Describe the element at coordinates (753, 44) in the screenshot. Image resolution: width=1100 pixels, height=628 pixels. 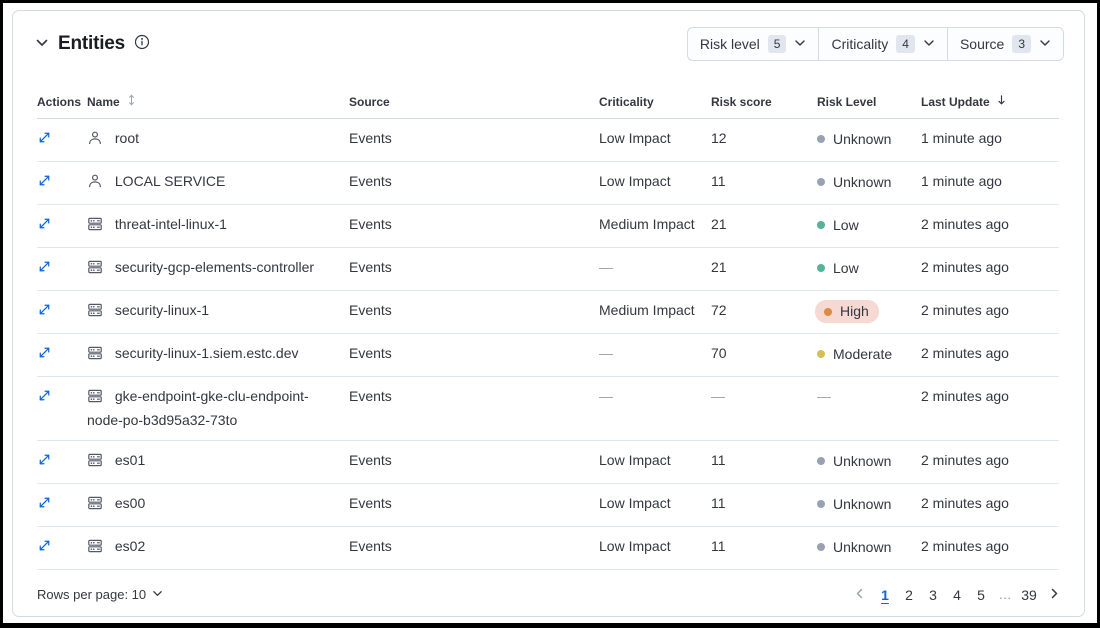
I see `filter-risk-level-button: Risk level 5` at that location.